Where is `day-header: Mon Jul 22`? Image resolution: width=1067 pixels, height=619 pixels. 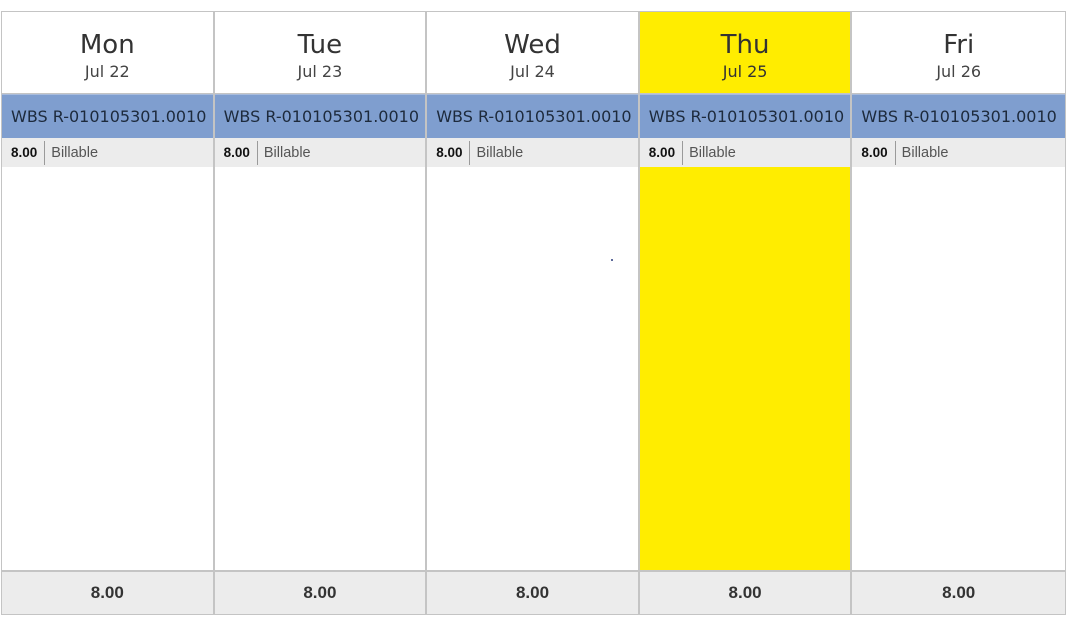
day-header: Mon Jul 22 is located at coordinates (107, 53).